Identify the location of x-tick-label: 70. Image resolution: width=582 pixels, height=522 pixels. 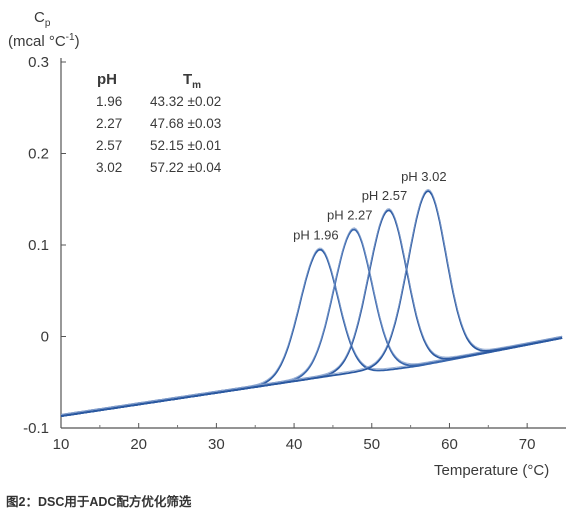
(527, 444).